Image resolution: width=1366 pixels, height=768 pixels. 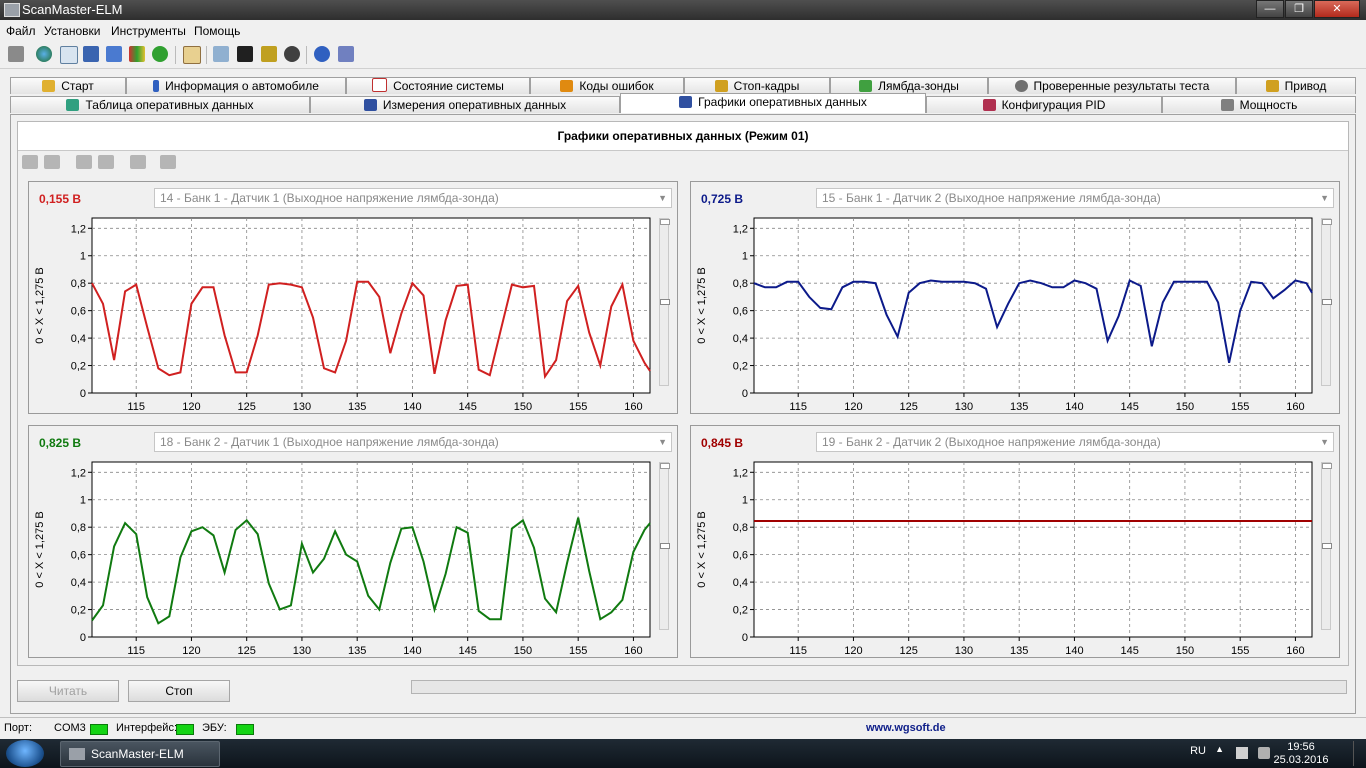 What do you see at coordinates (114, 54) in the screenshot?
I see `chart-icon` at bounding box center [114, 54].